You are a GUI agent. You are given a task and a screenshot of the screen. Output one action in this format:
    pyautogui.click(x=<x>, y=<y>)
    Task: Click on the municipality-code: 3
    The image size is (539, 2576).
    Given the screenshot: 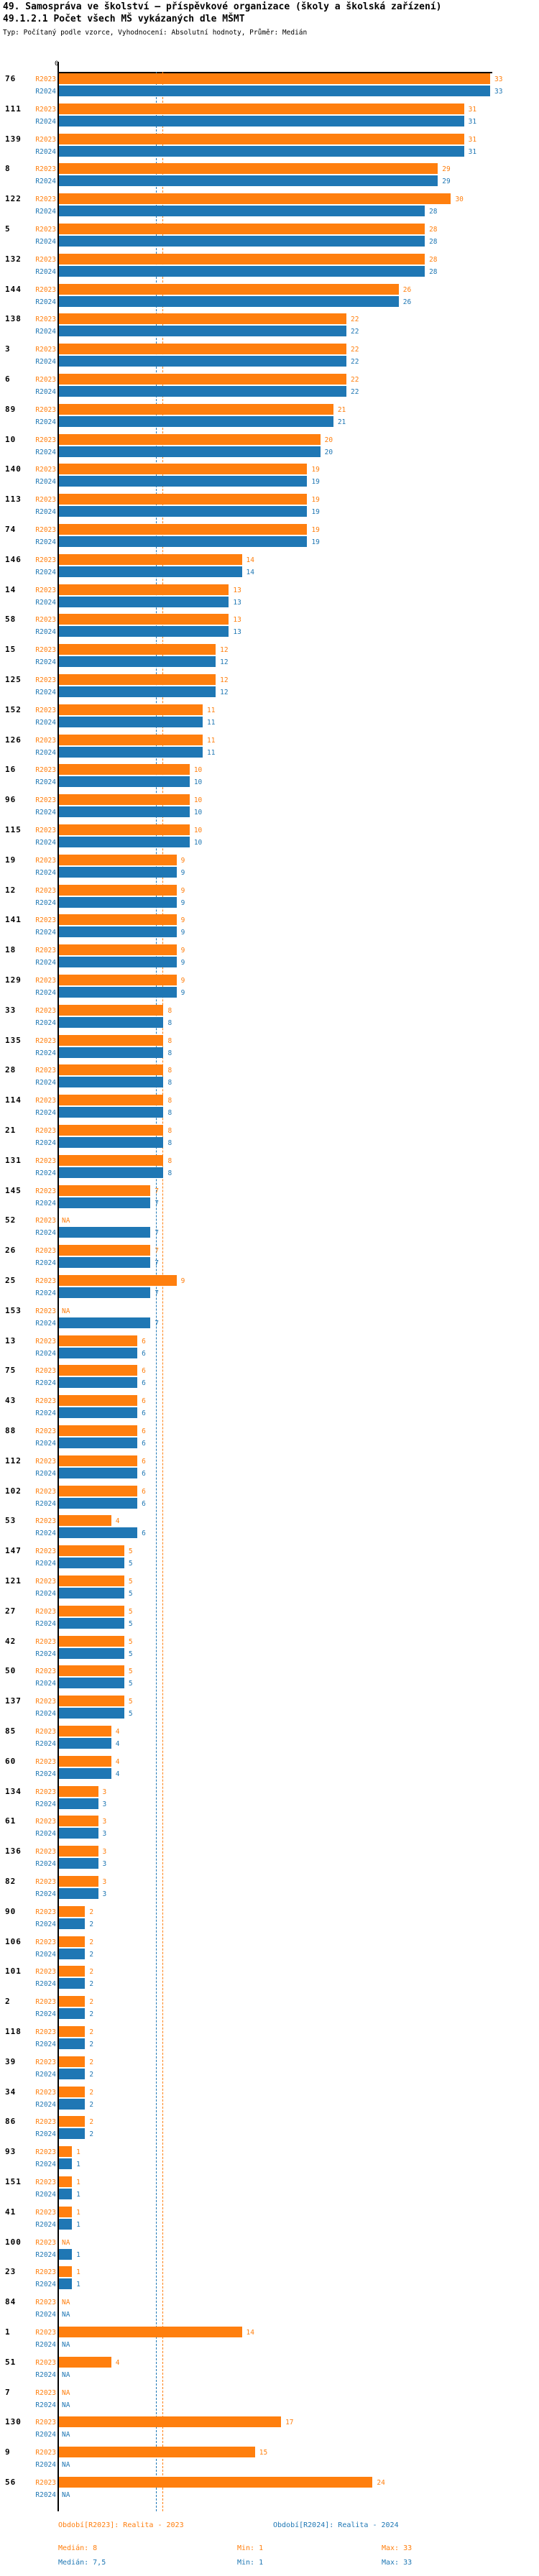 What is the action you would take?
    pyautogui.click(x=8, y=349)
    